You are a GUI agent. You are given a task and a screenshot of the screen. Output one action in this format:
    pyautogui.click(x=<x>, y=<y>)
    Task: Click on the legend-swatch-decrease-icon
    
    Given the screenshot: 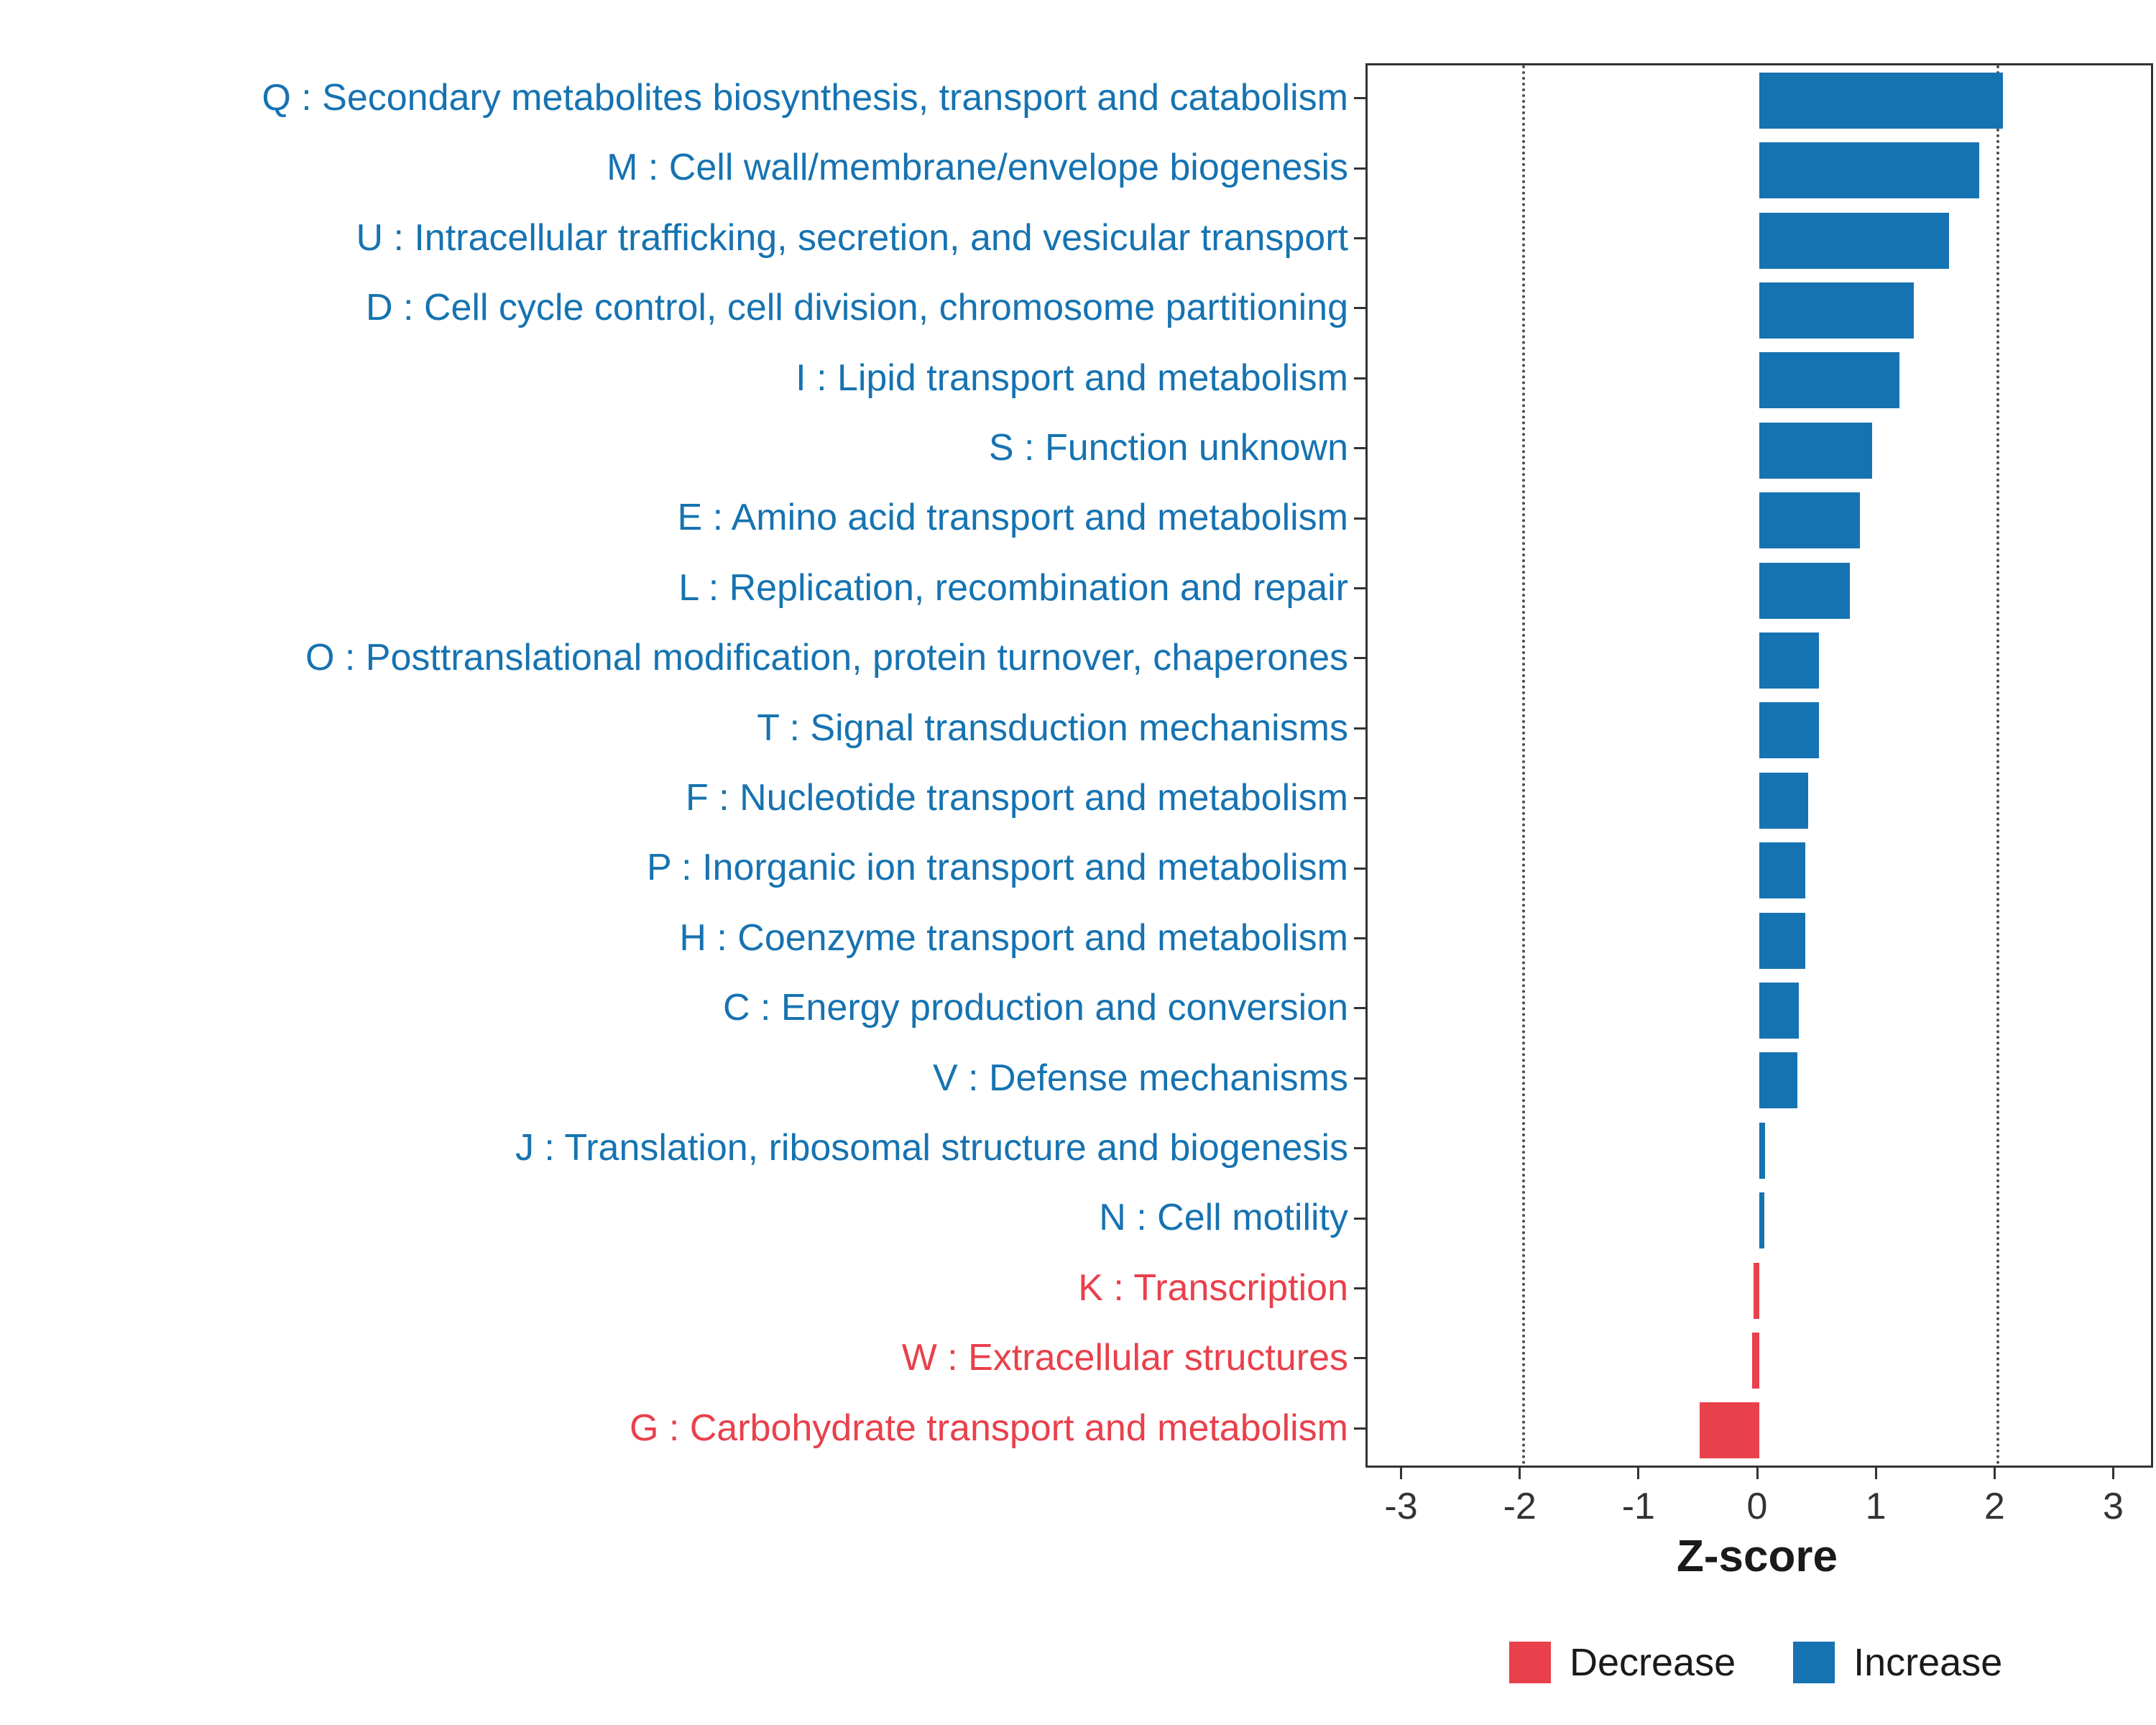 What is the action you would take?
    pyautogui.click(x=1530, y=1662)
    